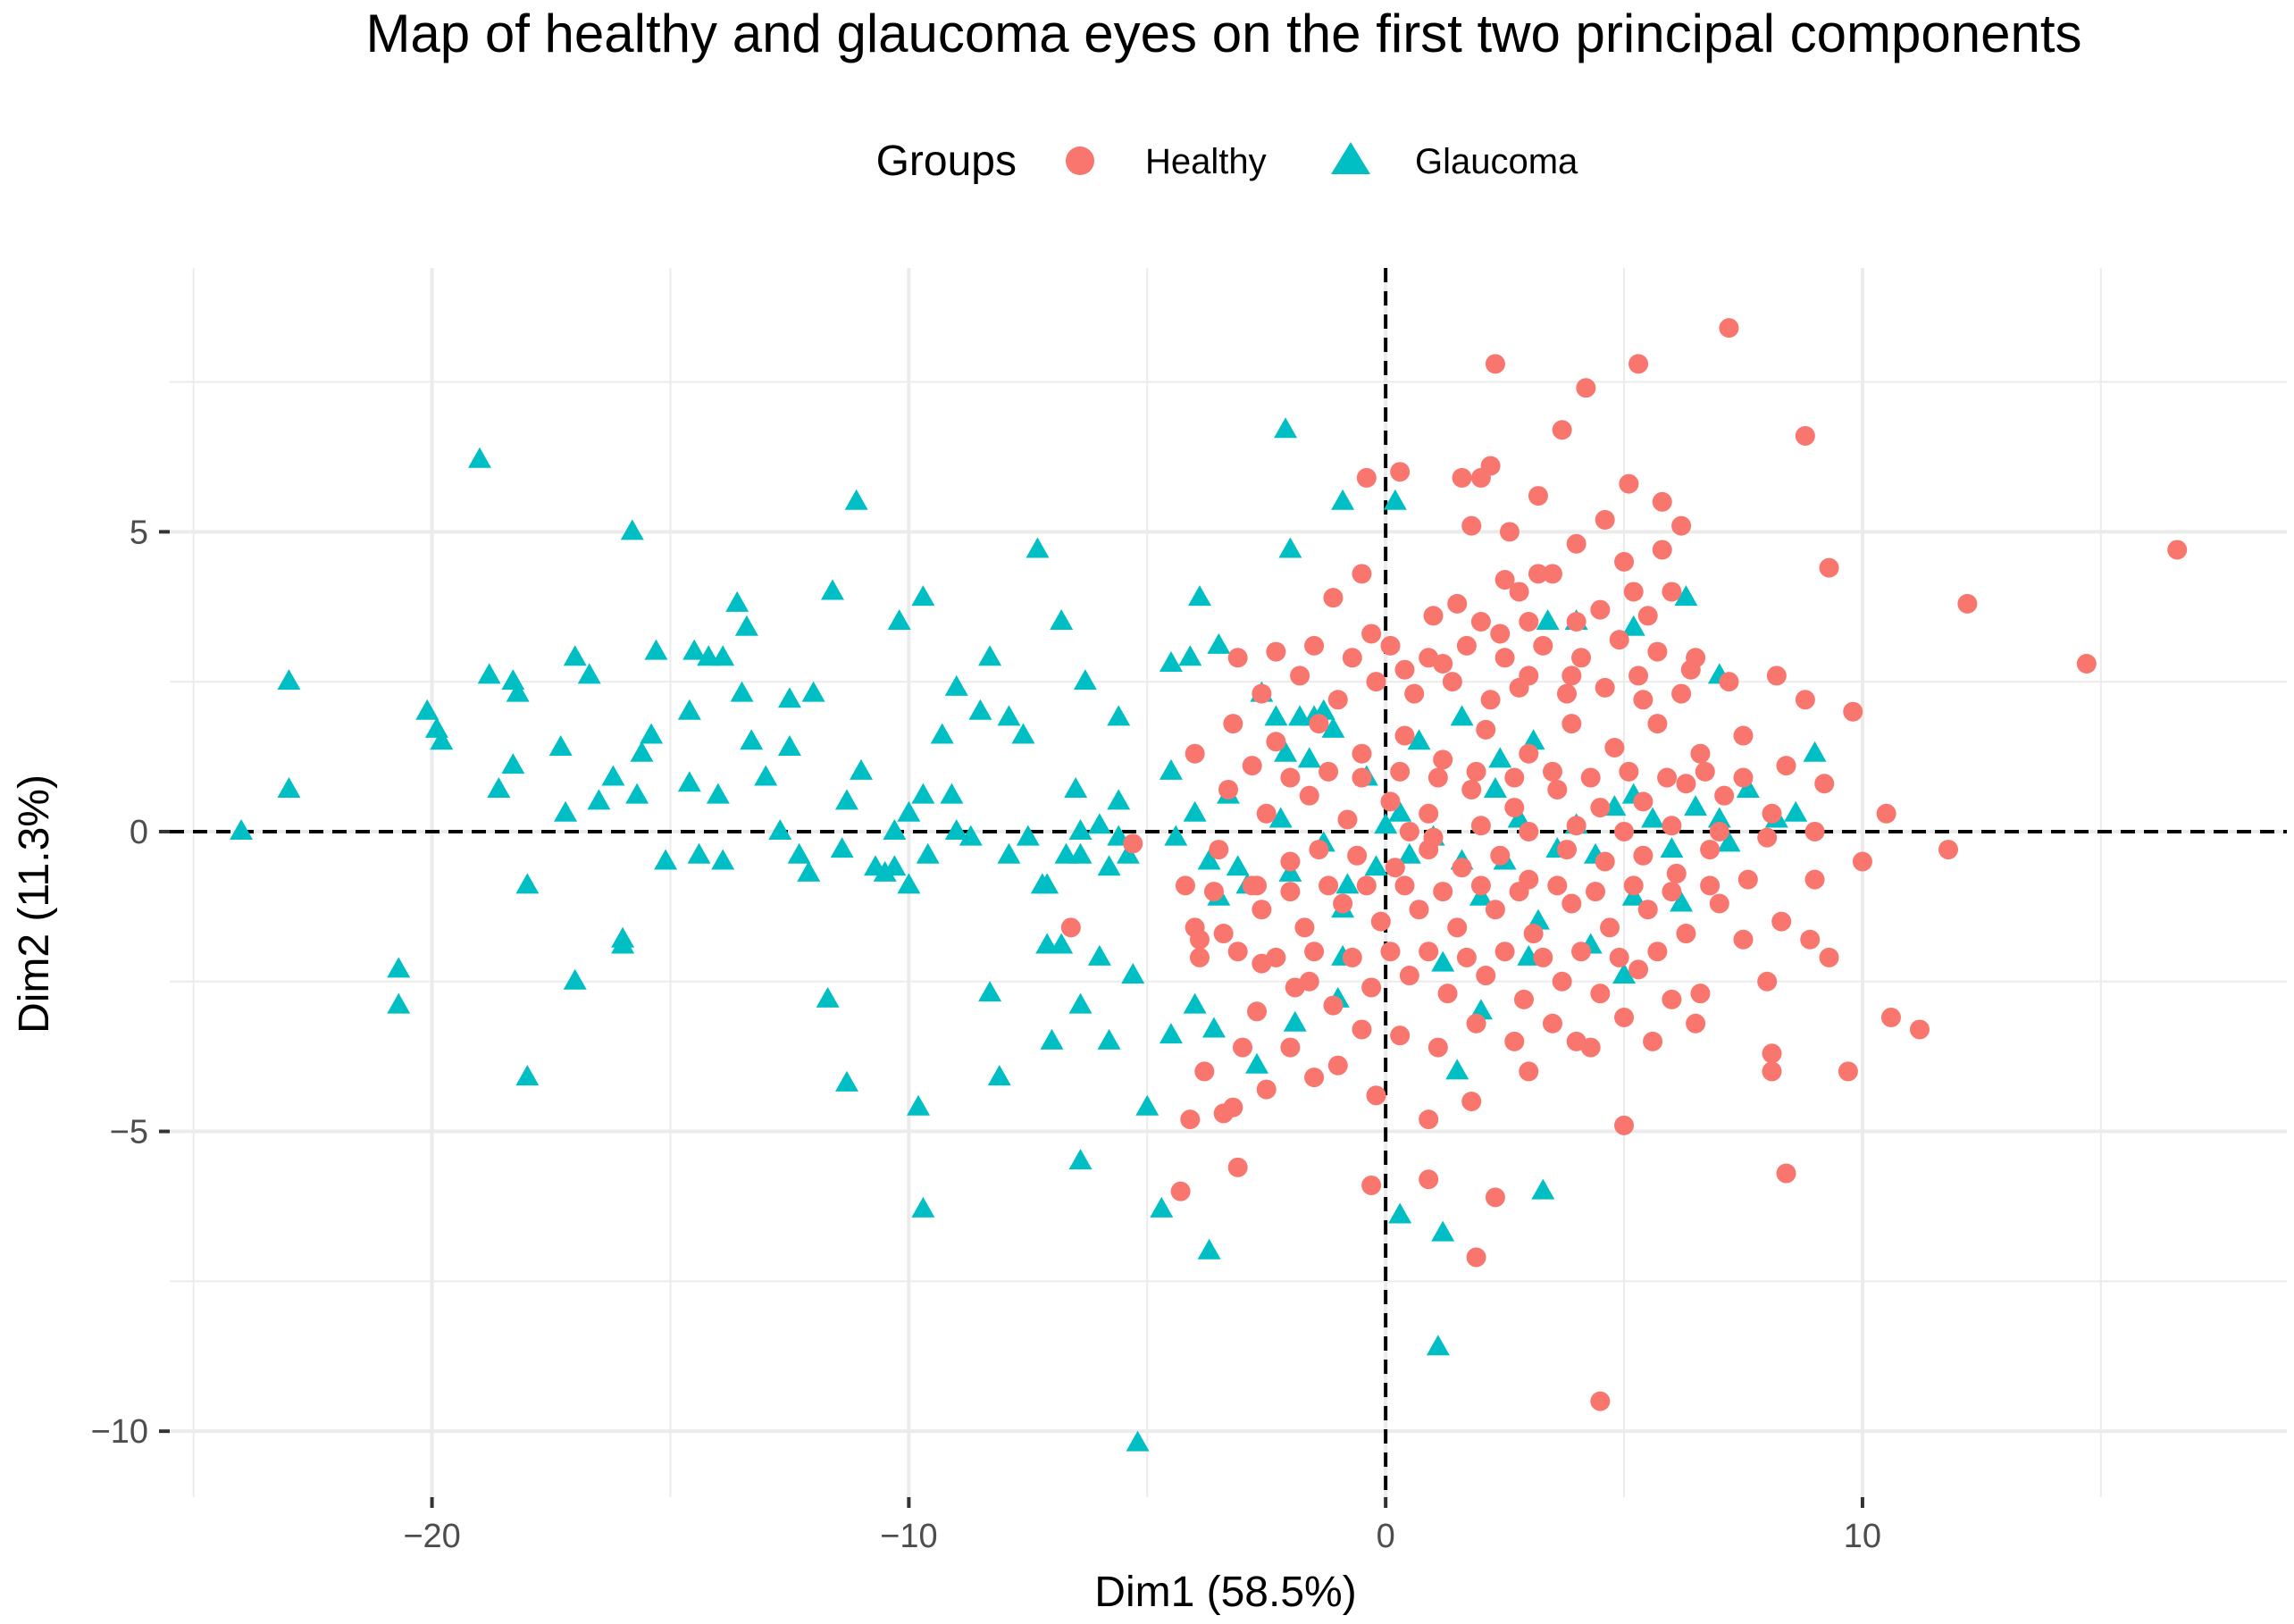  I want to click on legend-healthy-marker, so click(1080, 160).